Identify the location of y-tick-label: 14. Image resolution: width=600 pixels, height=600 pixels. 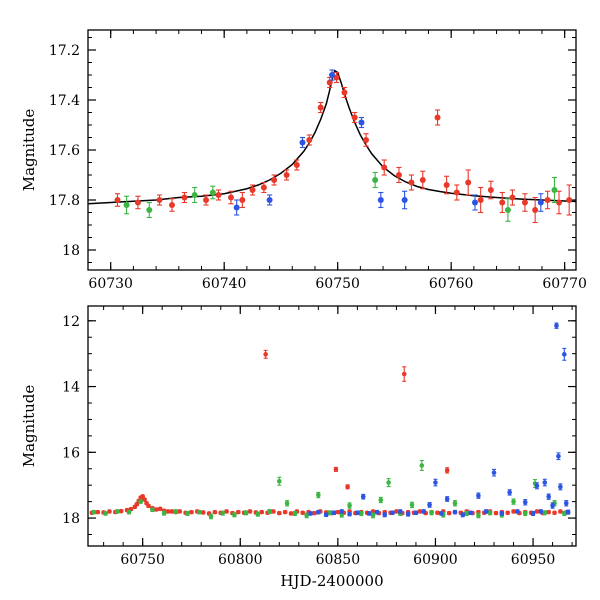
(71, 388).